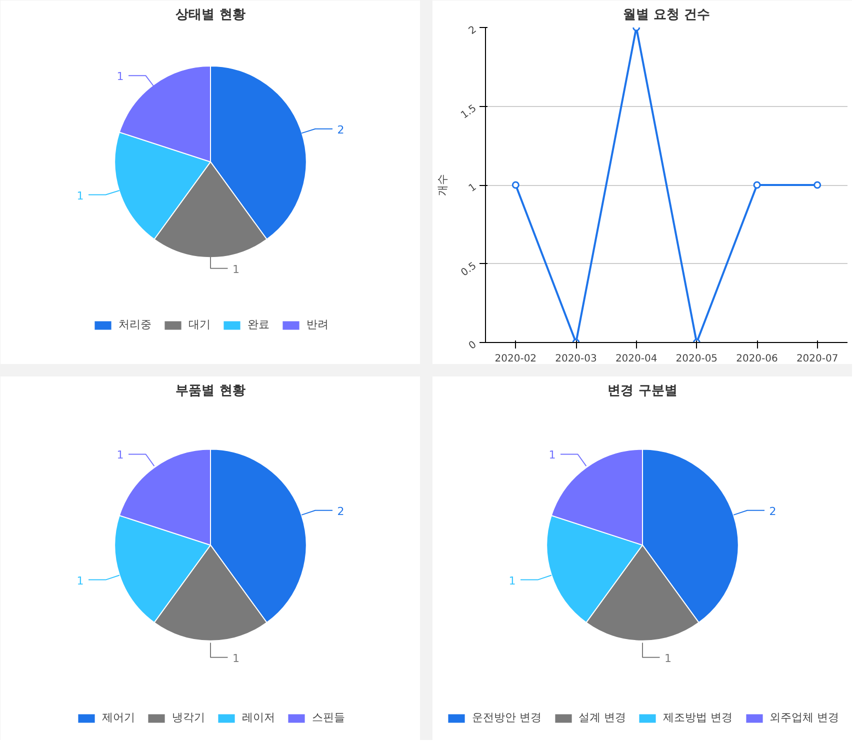  What do you see at coordinates (507, 717) in the screenshot?
I see `legend-label: 운전방안 변경` at bounding box center [507, 717].